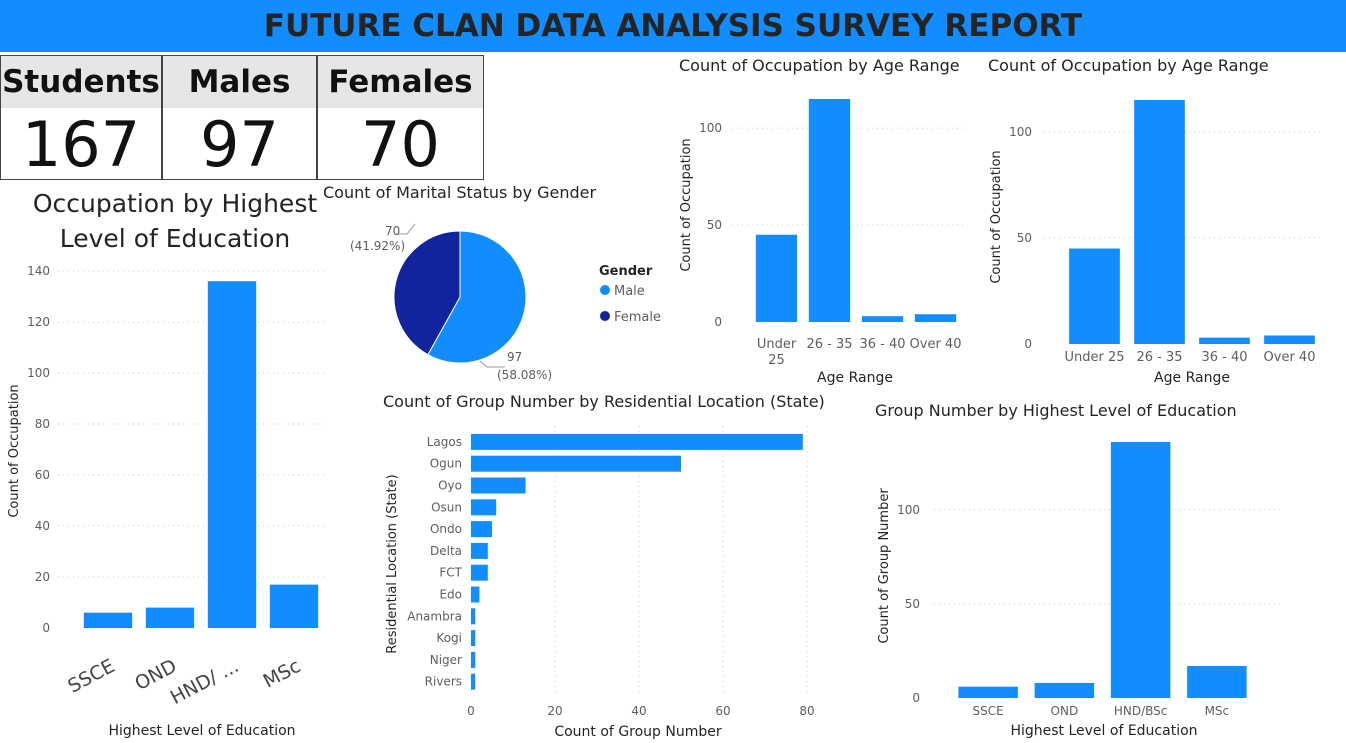 Image resolution: width=1346 pixels, height=743 pixels. Describe the element at coordinates (1128, 65) in the screenshot. I see `age-occupation-title-2: Count of Occupation by Age Range` at that location.